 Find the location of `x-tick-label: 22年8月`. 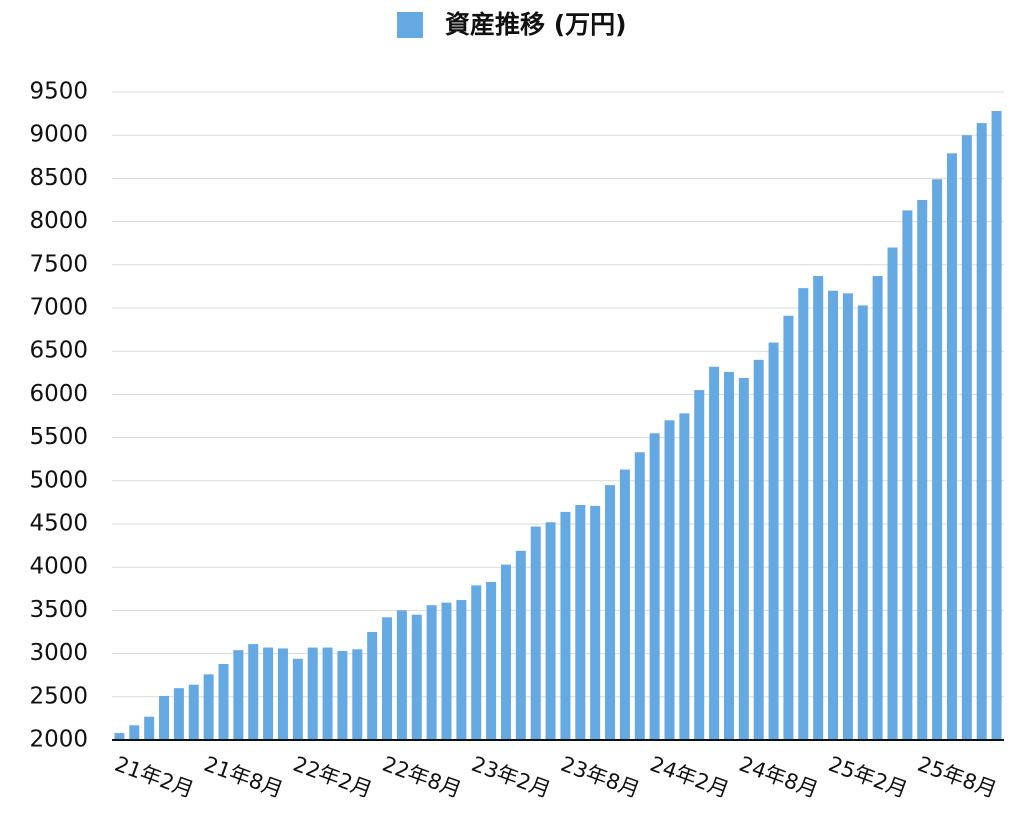

x-tick-label: 22年8月 is located at coordinates (421, 777).